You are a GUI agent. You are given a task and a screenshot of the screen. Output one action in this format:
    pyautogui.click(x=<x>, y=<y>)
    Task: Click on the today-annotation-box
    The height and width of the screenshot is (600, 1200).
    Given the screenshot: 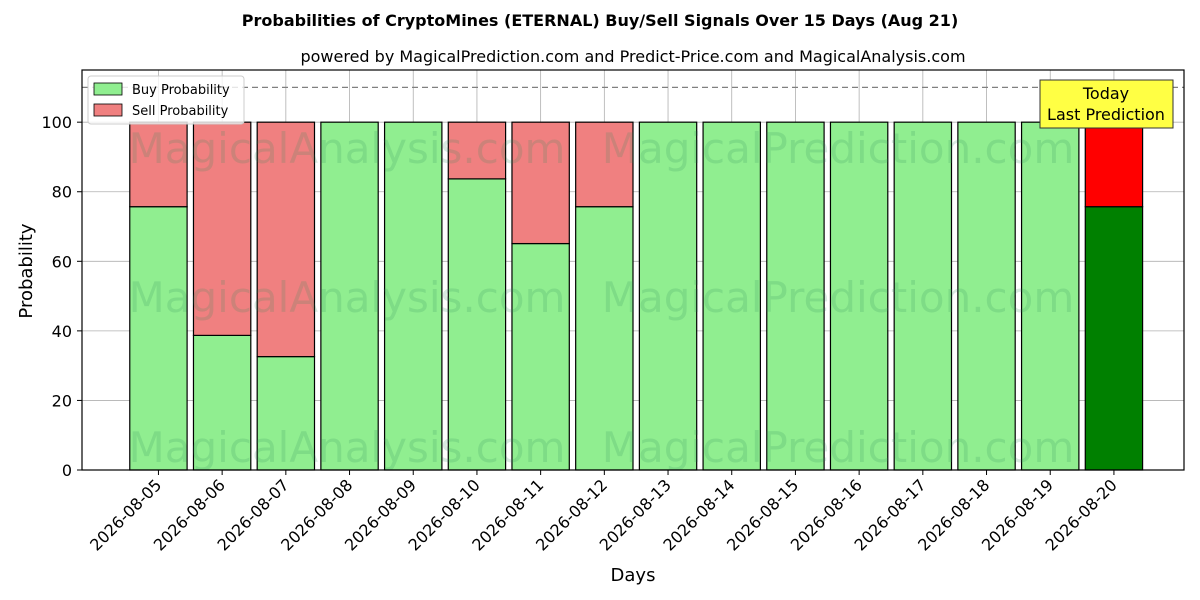 What is the action you would take?
    pyautogui.click(x=1106, y=104)
    